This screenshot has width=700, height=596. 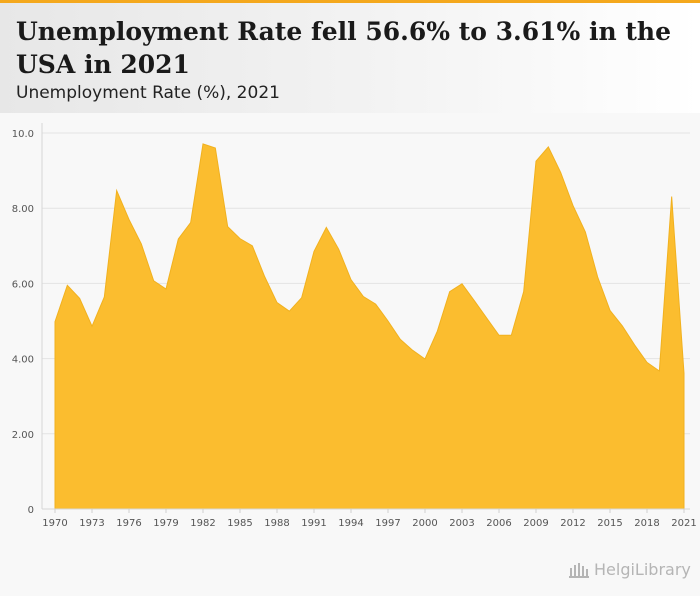 What do you see at coordinates (350, 523) in the screenshot?
I see `x-tick-label: 1994` at bounding box center [350, 523].